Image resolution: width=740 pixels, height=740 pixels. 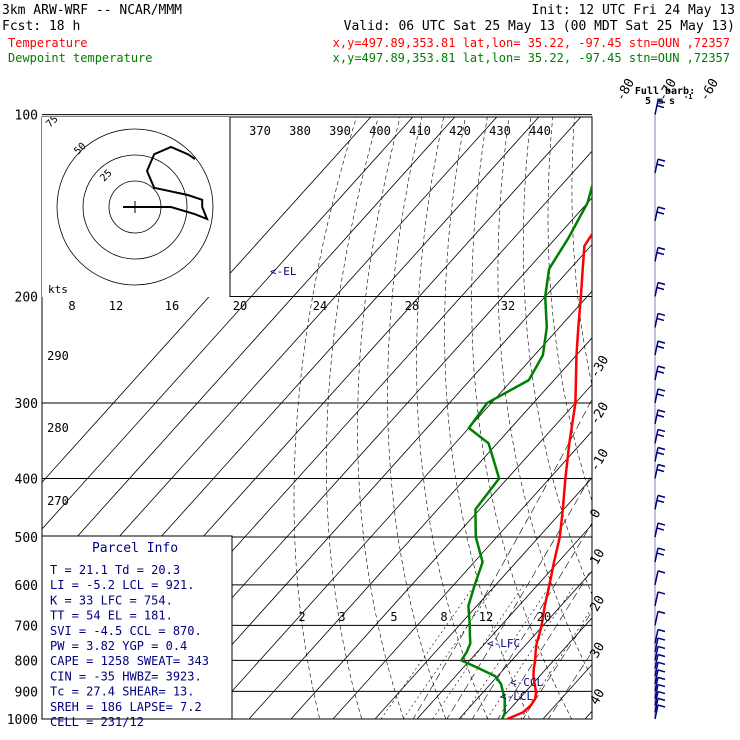 I want to click on hodograph-ring, so click(x=135, y=207).